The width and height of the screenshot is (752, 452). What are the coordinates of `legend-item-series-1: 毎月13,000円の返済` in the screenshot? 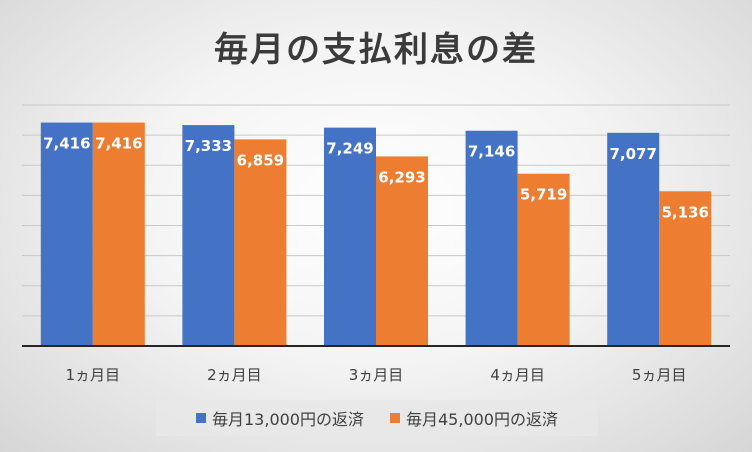 It's located at (280, 418).